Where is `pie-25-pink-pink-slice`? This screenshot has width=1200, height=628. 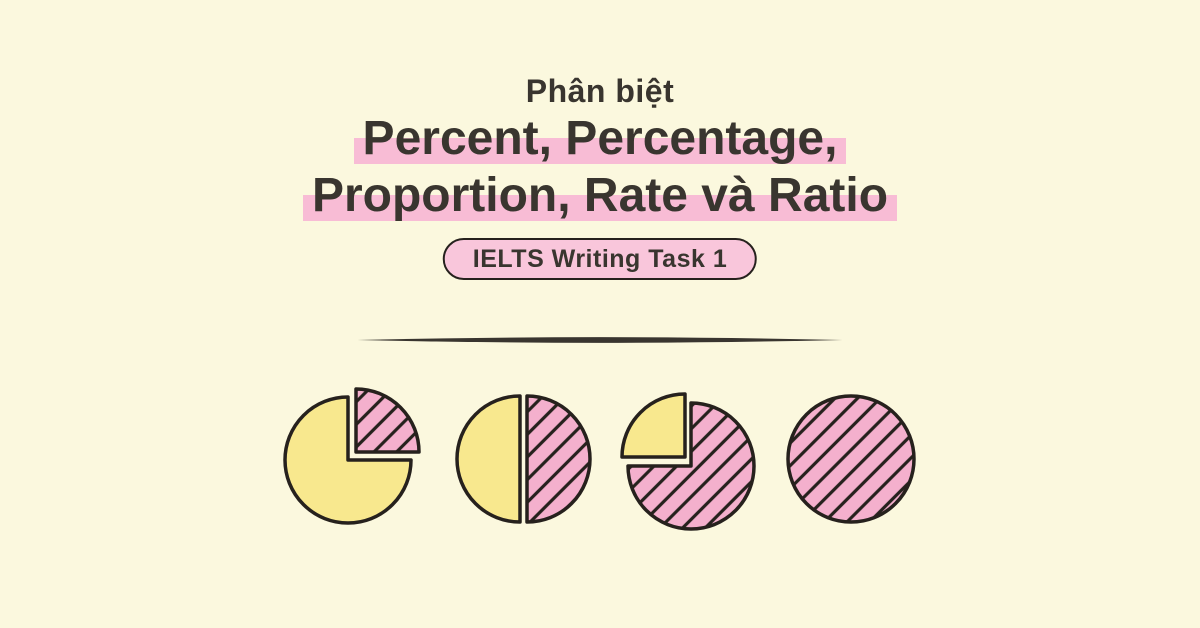 pie-25-pink-pink-slice is located at coordinates (387, 420).